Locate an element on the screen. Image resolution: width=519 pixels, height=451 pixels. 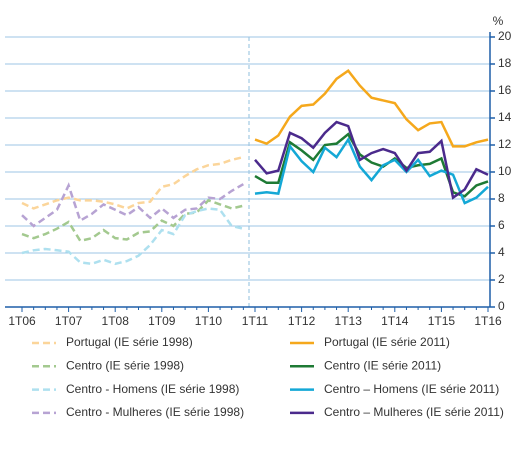
y-tick-label: 20 is located at coordinates (505, 36).